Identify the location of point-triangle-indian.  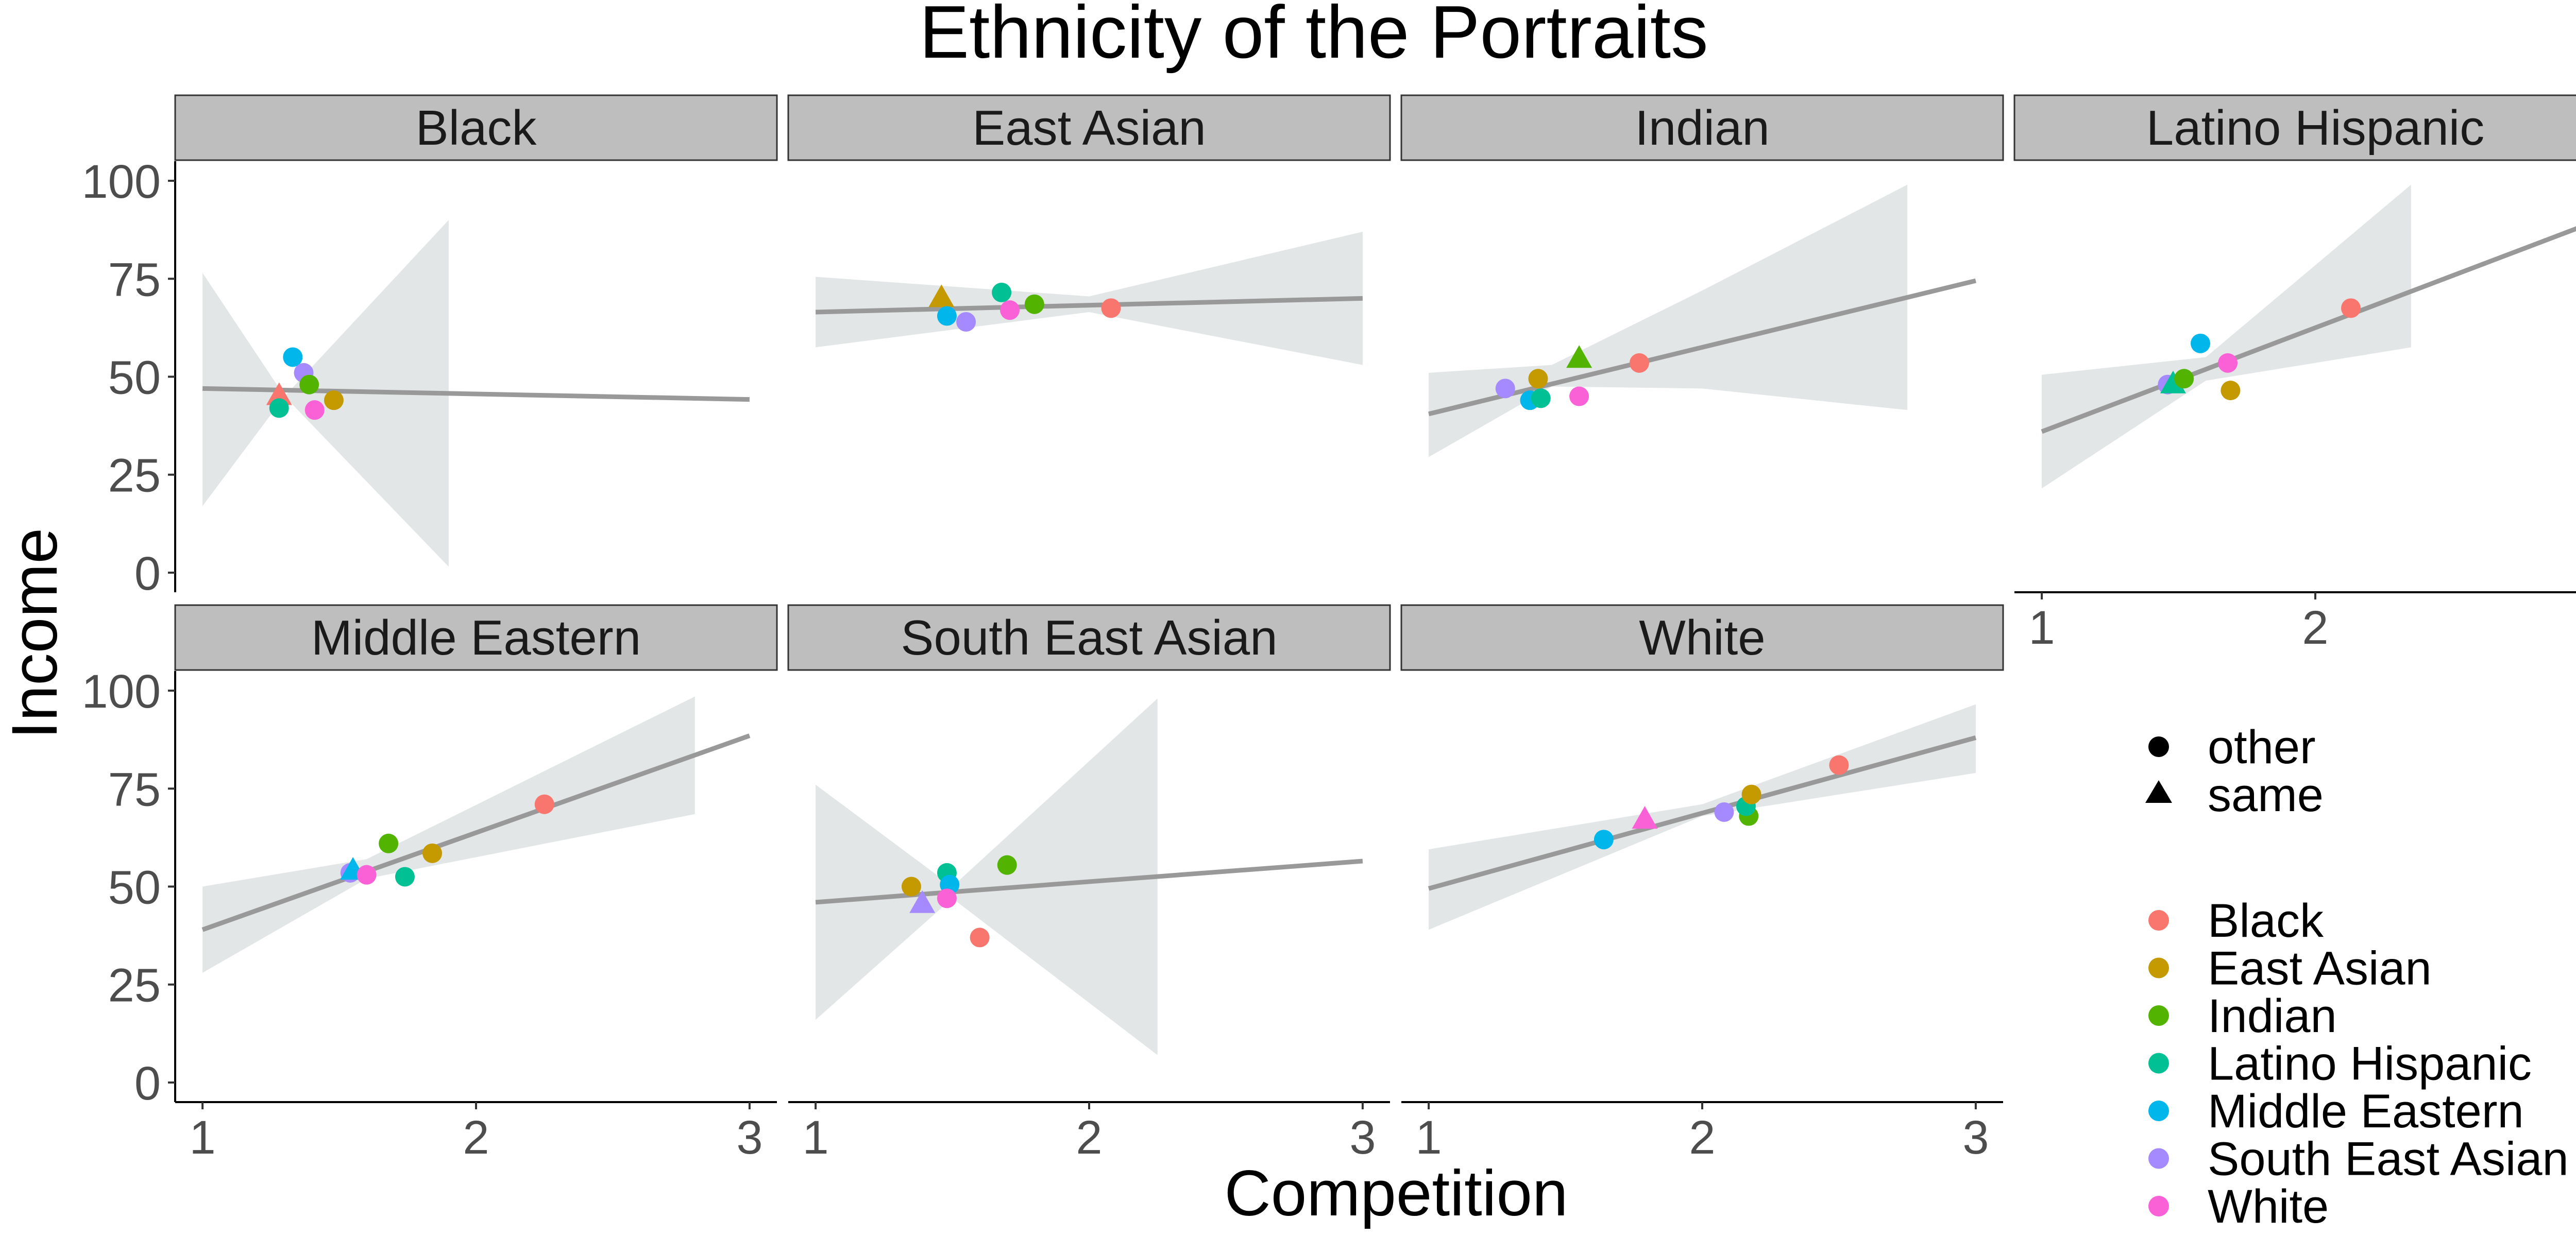
(1579, 356).